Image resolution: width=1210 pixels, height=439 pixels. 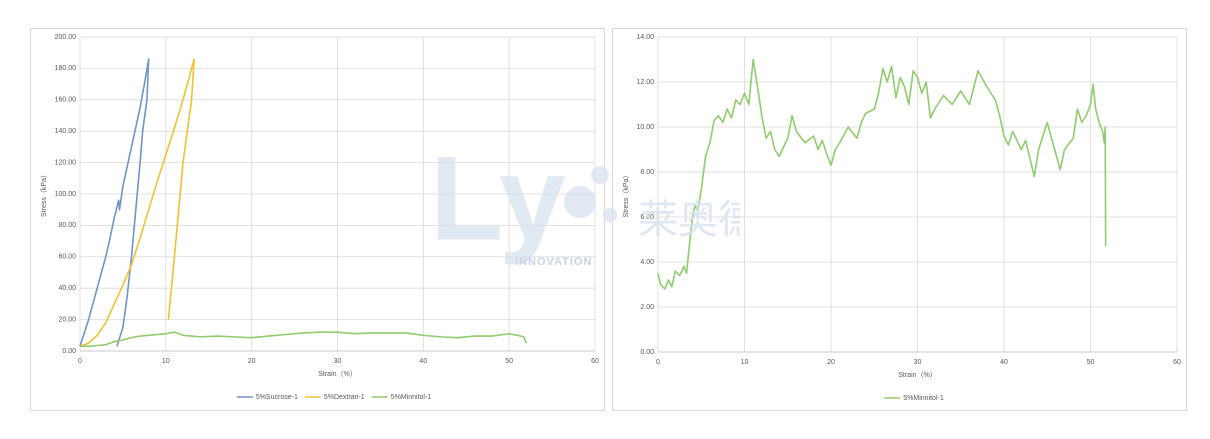 What do you see at coordinates (67, 257) in the screenshot?
I see `y-tick-label: 60.00` at bounding box center [67, 257].